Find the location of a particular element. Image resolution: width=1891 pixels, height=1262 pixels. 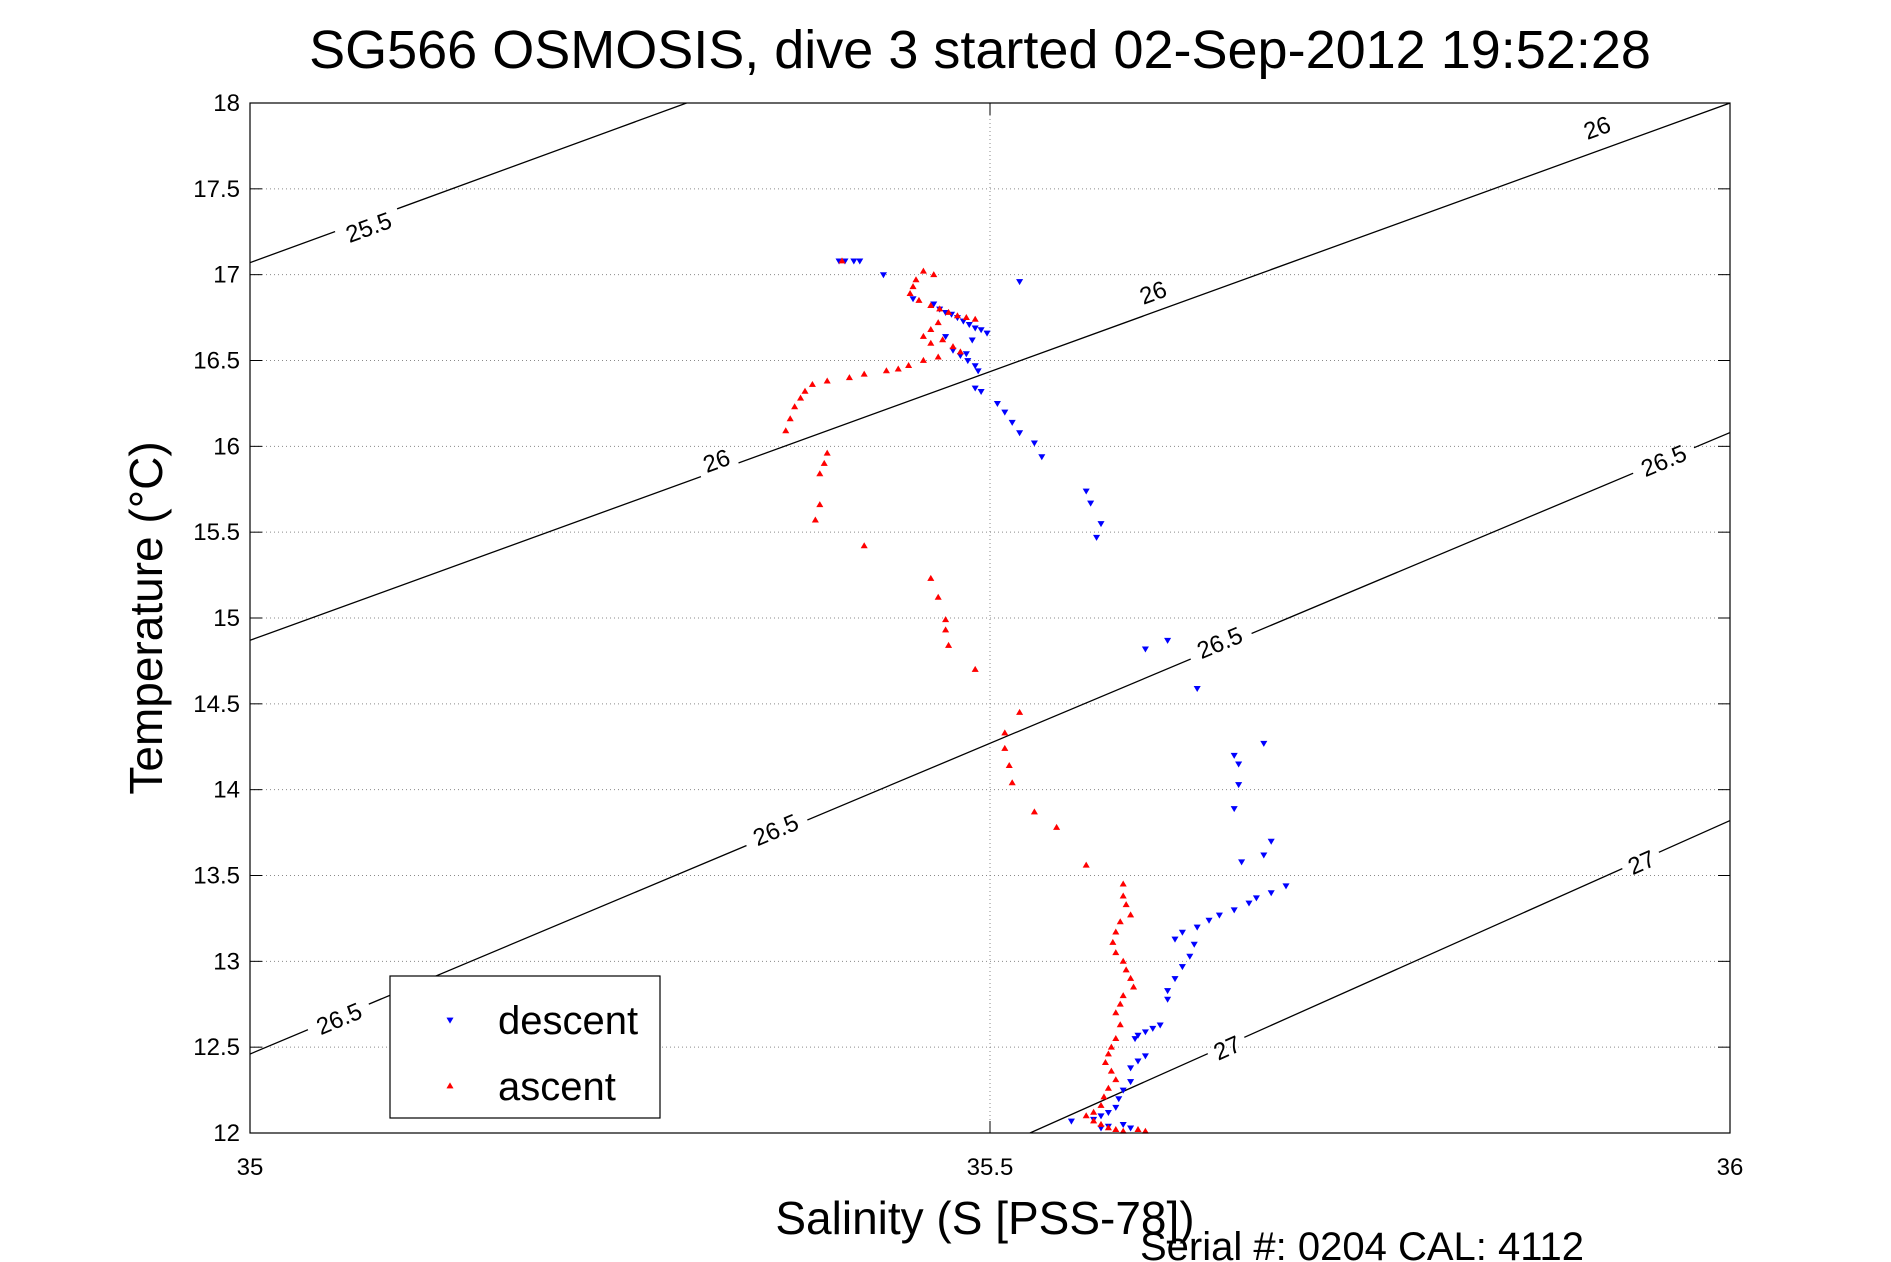

y-tick-label: 16 is located at coordinates (226, 446).